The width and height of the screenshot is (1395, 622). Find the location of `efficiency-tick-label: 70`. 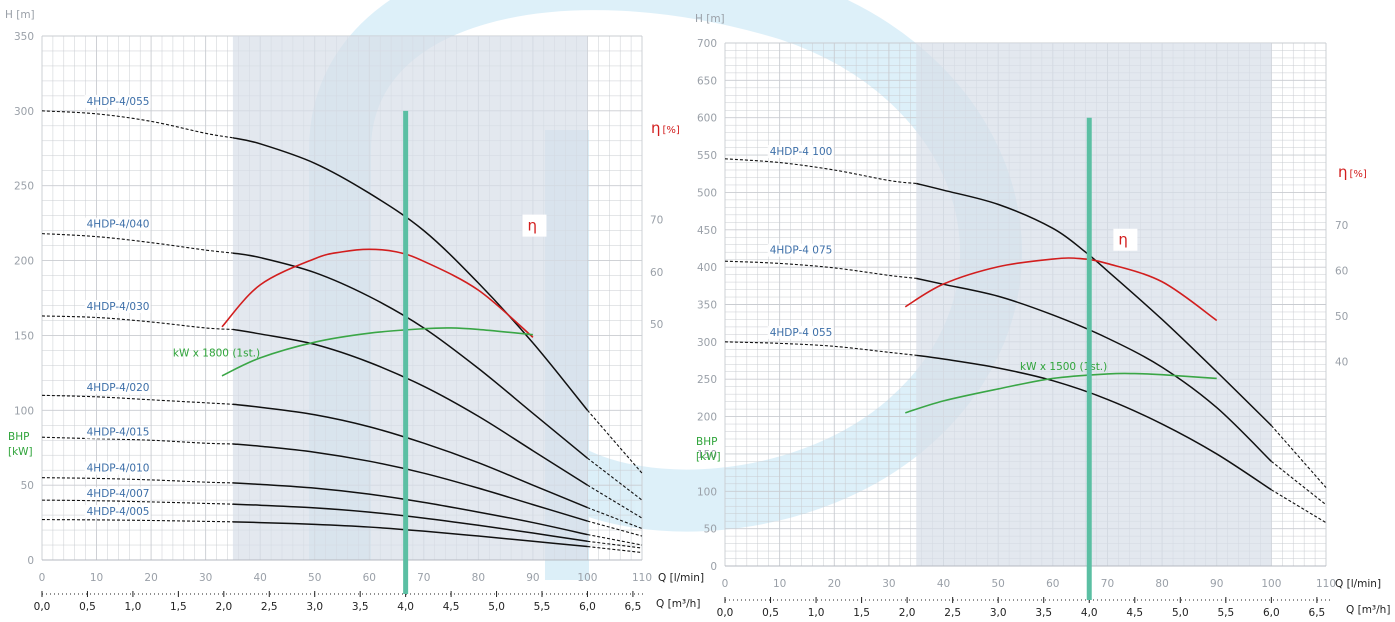

efficiency-tick-label: 70 is located at coordinates (656, 220).